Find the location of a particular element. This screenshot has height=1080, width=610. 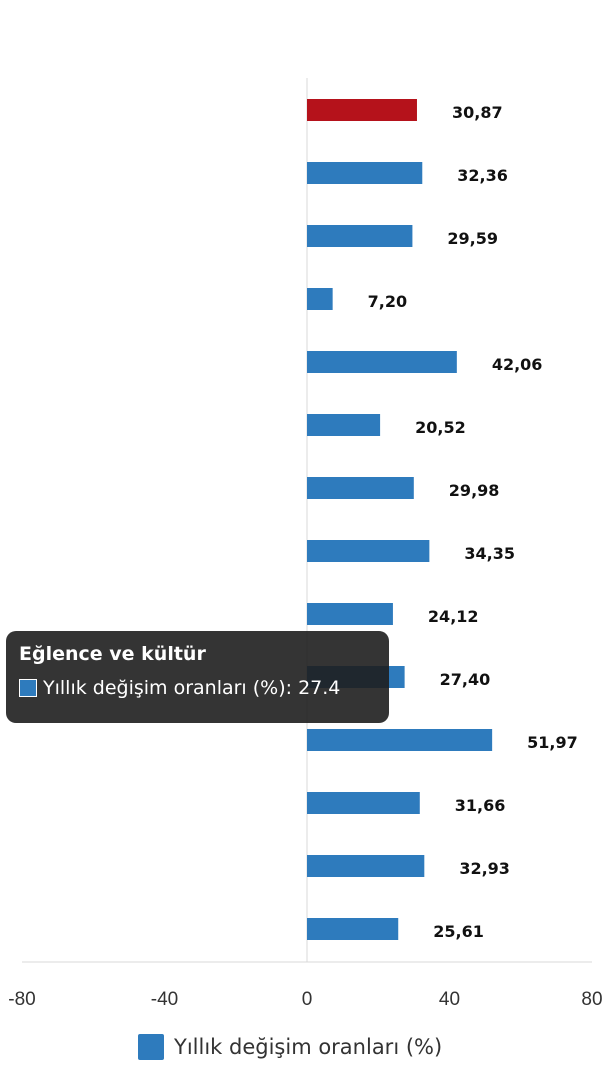

tooltip-row: Yıllık değişim oranları (%): 27.4 is located at coordinates (197, 688).